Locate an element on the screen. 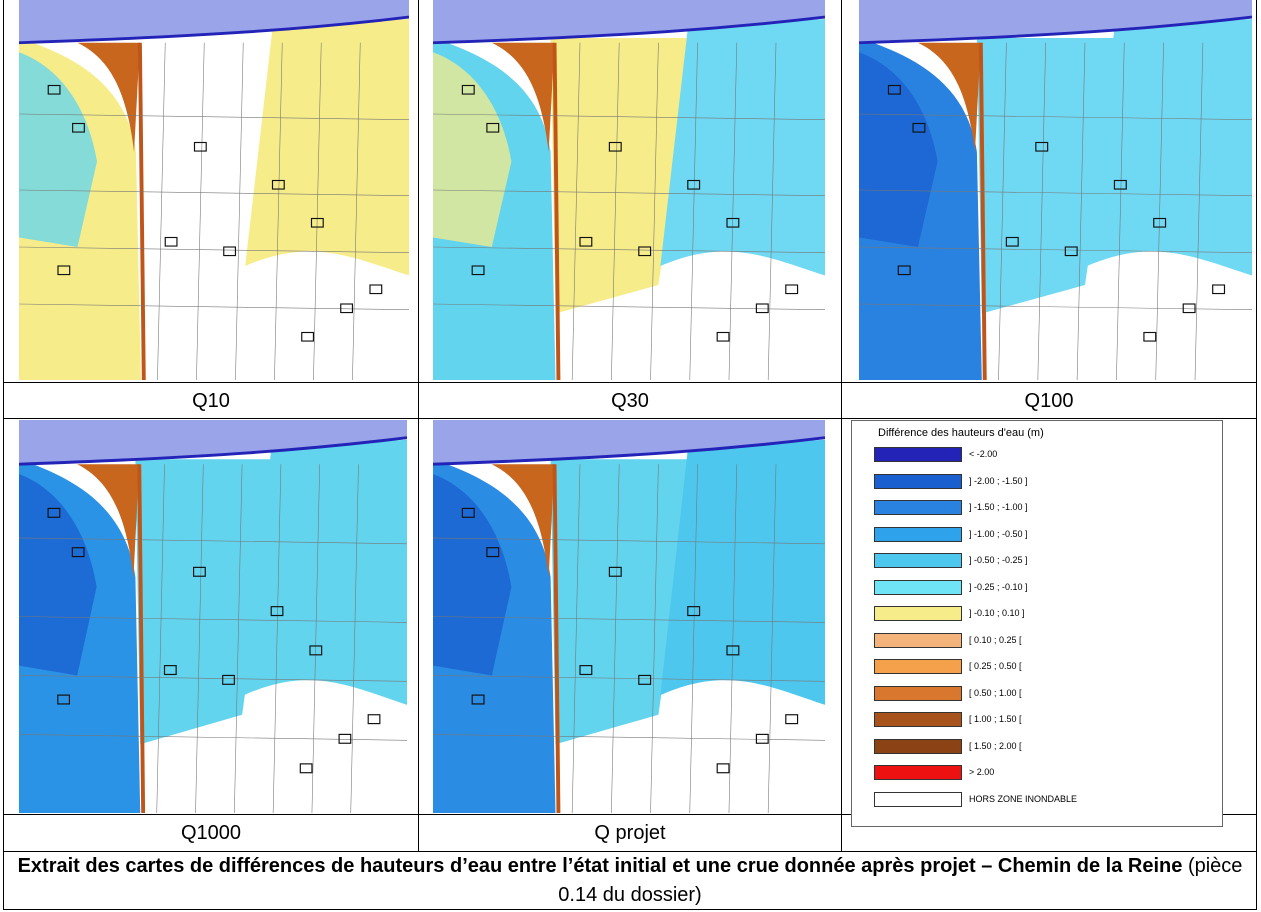 Image resolution: width=1261 pixels, height=912 pixels. map-q100 is located at coordinates (1055, 190).